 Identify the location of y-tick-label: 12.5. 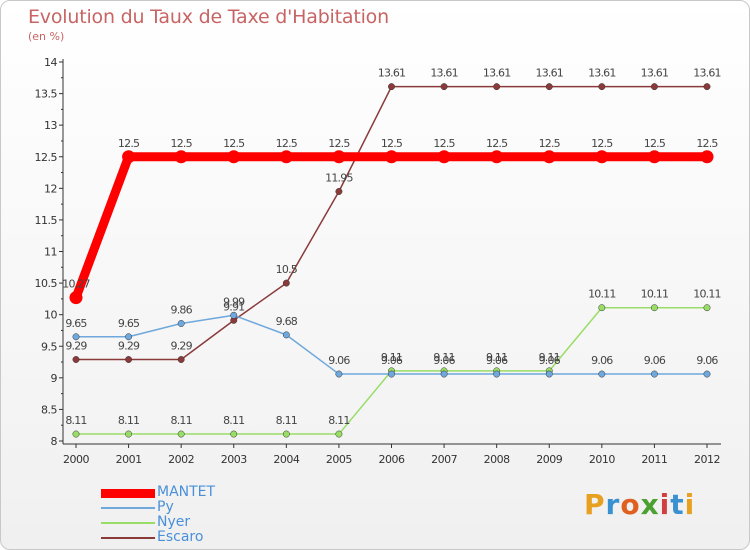
(46, 157).